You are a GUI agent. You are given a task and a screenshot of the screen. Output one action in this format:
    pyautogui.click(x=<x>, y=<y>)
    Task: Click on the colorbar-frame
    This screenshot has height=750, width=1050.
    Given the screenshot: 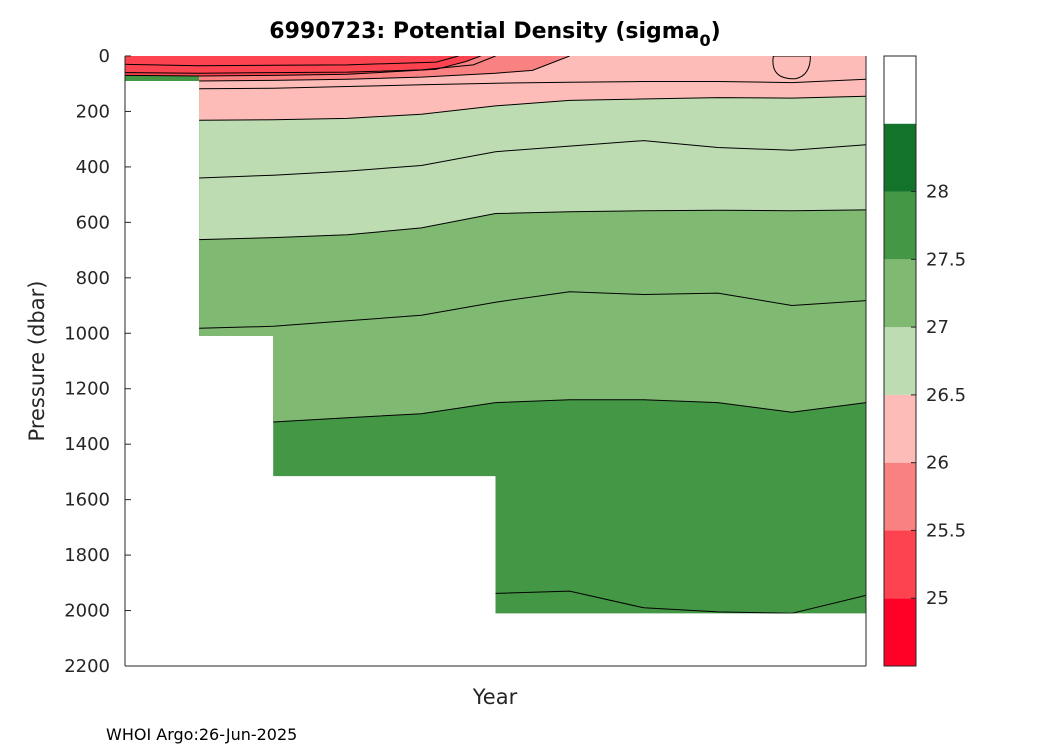 What is the action you would take?
    pyautogui.click(x=900, y=361)
    